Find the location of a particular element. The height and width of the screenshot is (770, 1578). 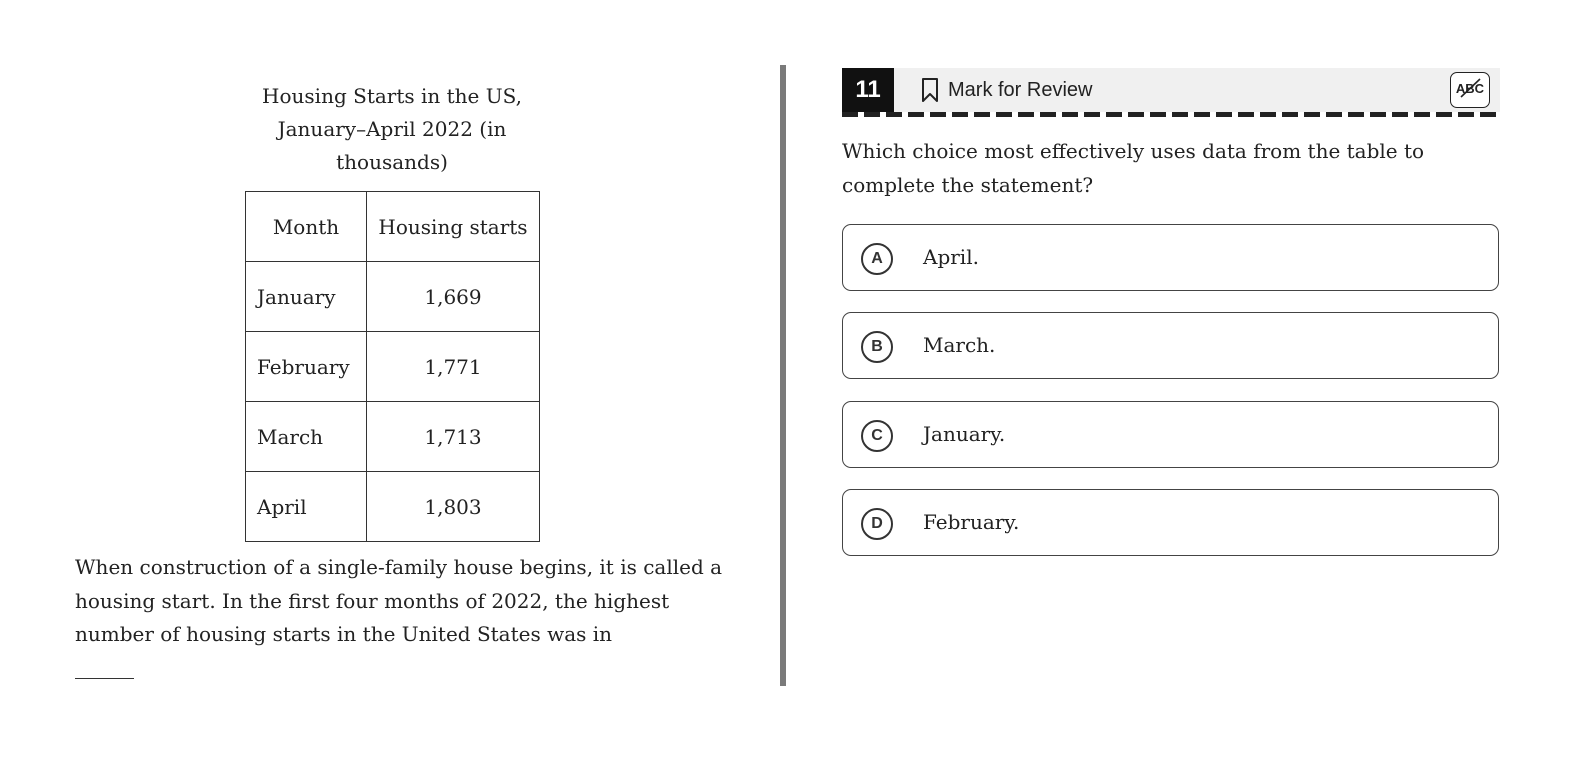

table-row: January 1,669 is located at coordinates (392, 296).